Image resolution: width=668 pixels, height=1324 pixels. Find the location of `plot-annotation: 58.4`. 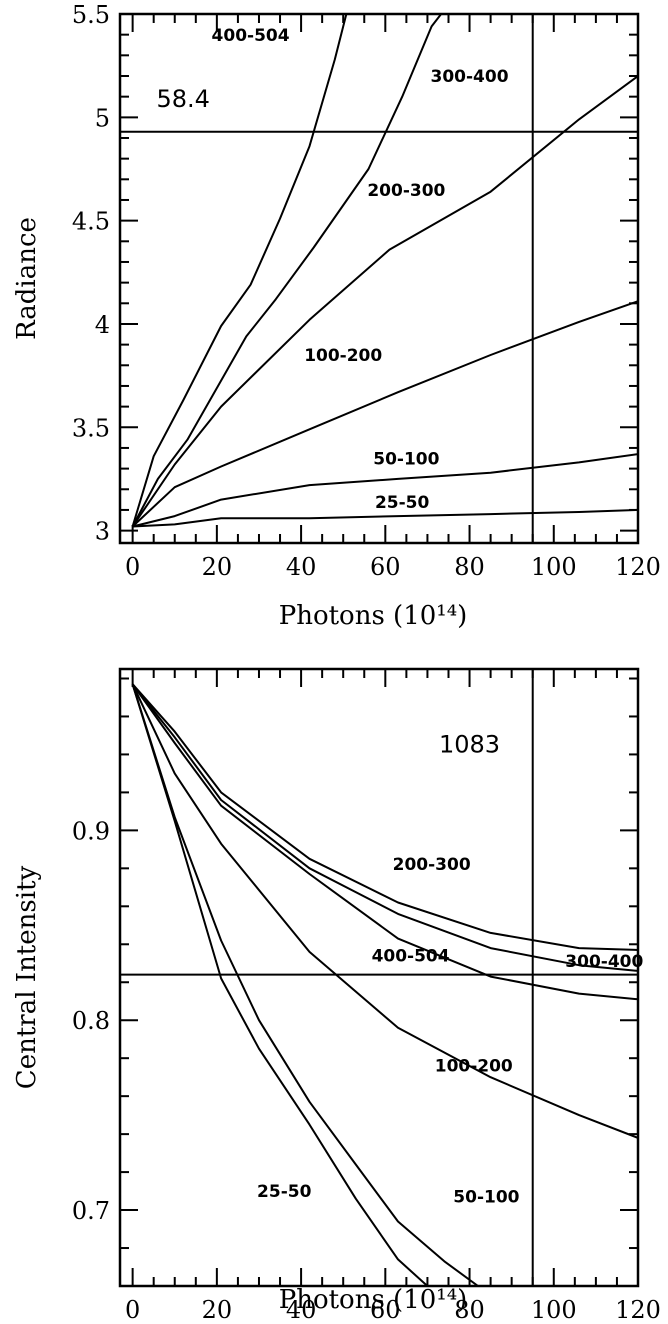

plot-annotation: 58.4 is located at coordinates (182, 99).